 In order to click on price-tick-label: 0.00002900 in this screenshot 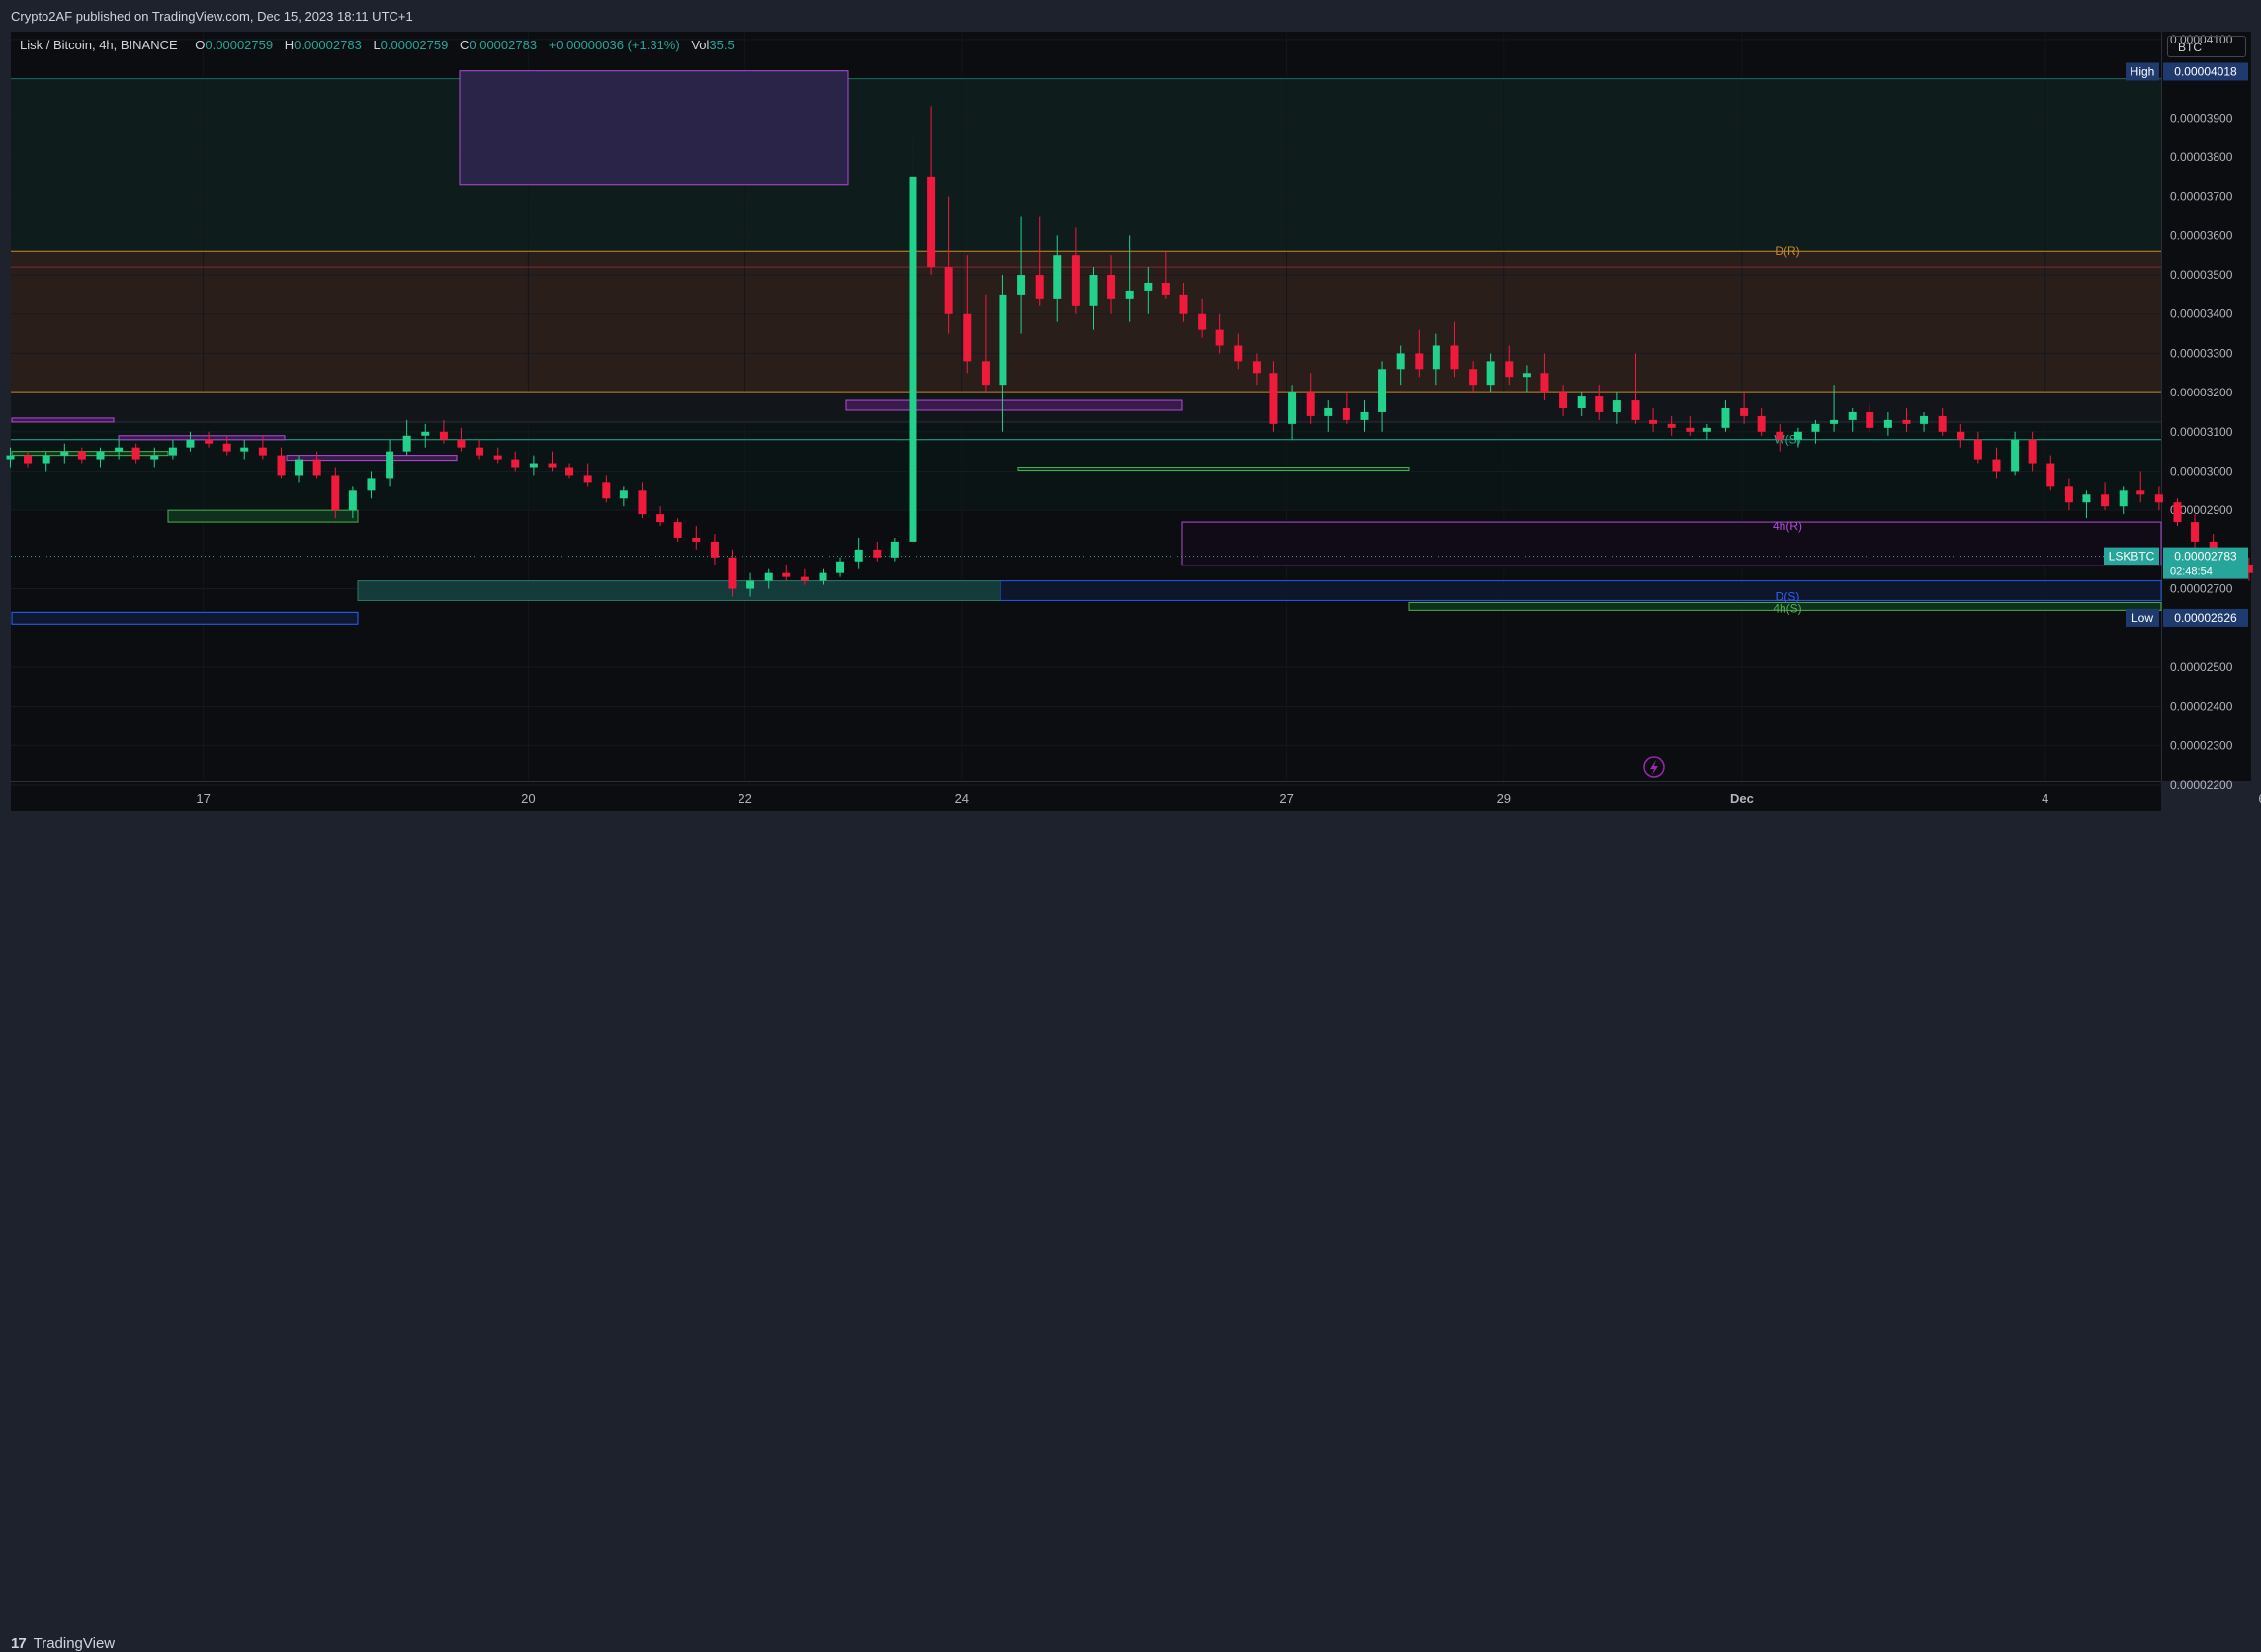, I will do `click(2201, 510)`.